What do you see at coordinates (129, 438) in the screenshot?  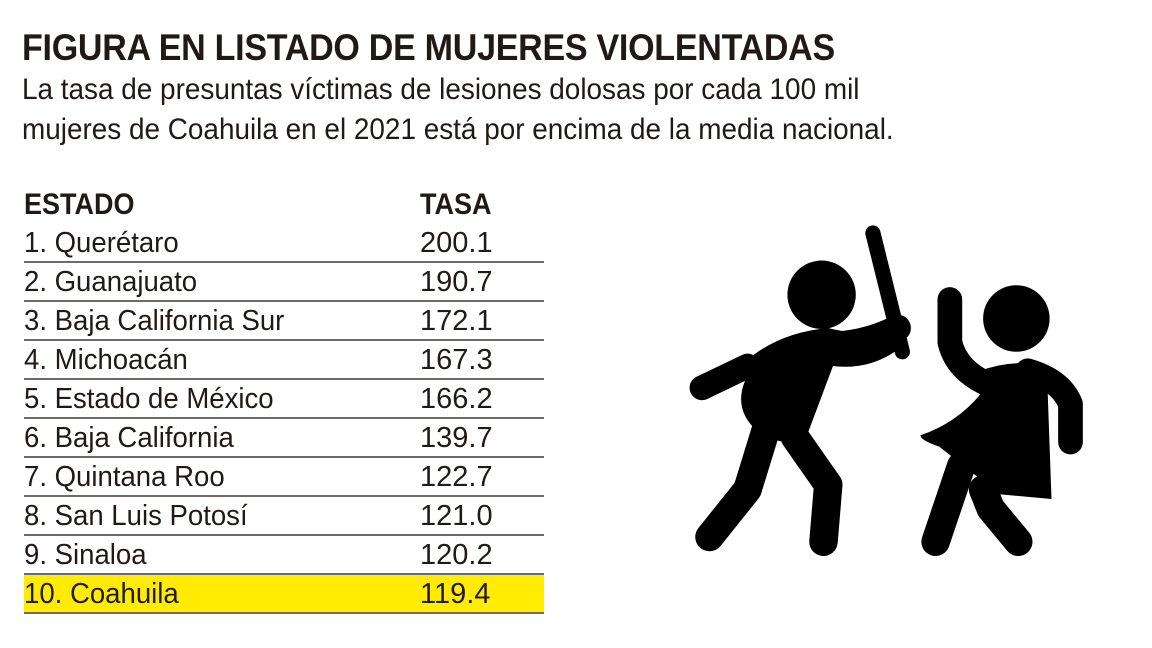 I see `state-name: 6. Baja California` at bounding box center [129, 438].